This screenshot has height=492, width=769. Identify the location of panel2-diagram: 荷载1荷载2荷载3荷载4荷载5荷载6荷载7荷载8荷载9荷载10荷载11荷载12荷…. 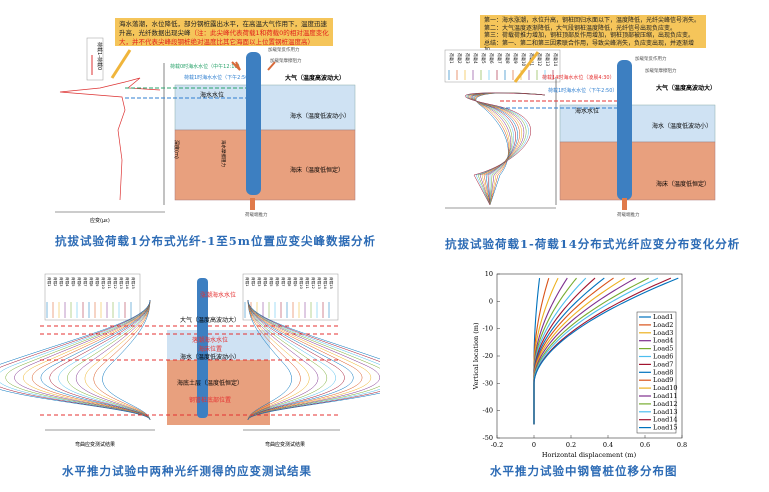
(580, 133).